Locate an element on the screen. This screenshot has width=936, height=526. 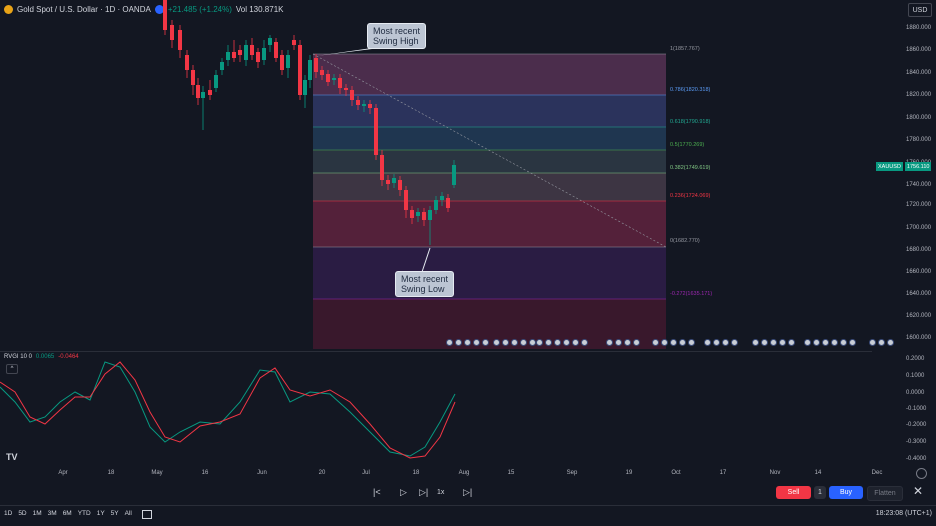
replay-play-icon: ▷ is located at coordinates (403, 492).